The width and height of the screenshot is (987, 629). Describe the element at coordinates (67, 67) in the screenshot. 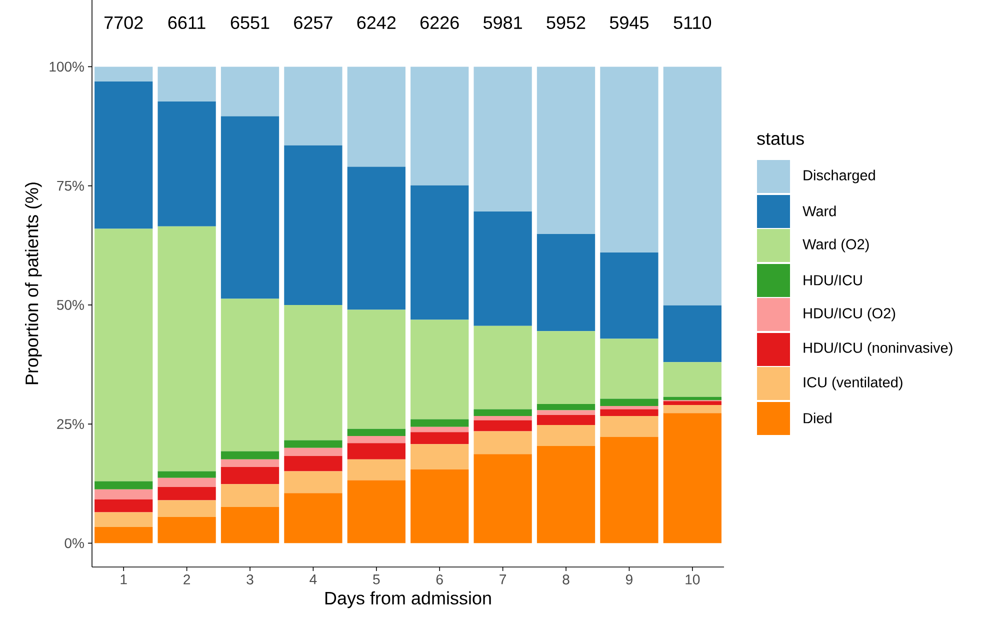

I see `y-tick-label: 100%` at that location.